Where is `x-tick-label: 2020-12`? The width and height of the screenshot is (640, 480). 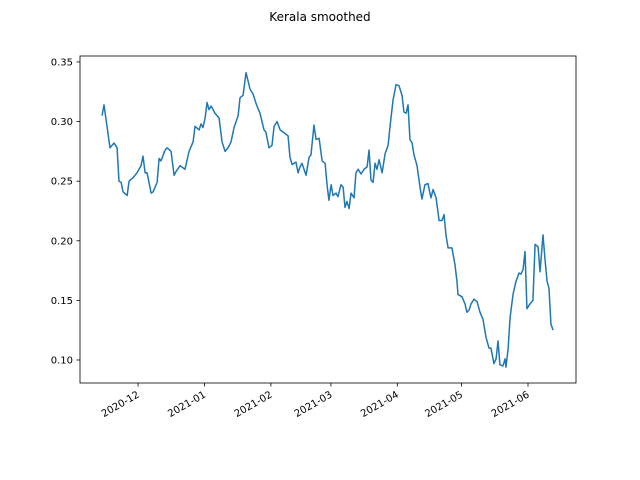 x-tick-label: 2020-12 is located at coordinates (121, 405).